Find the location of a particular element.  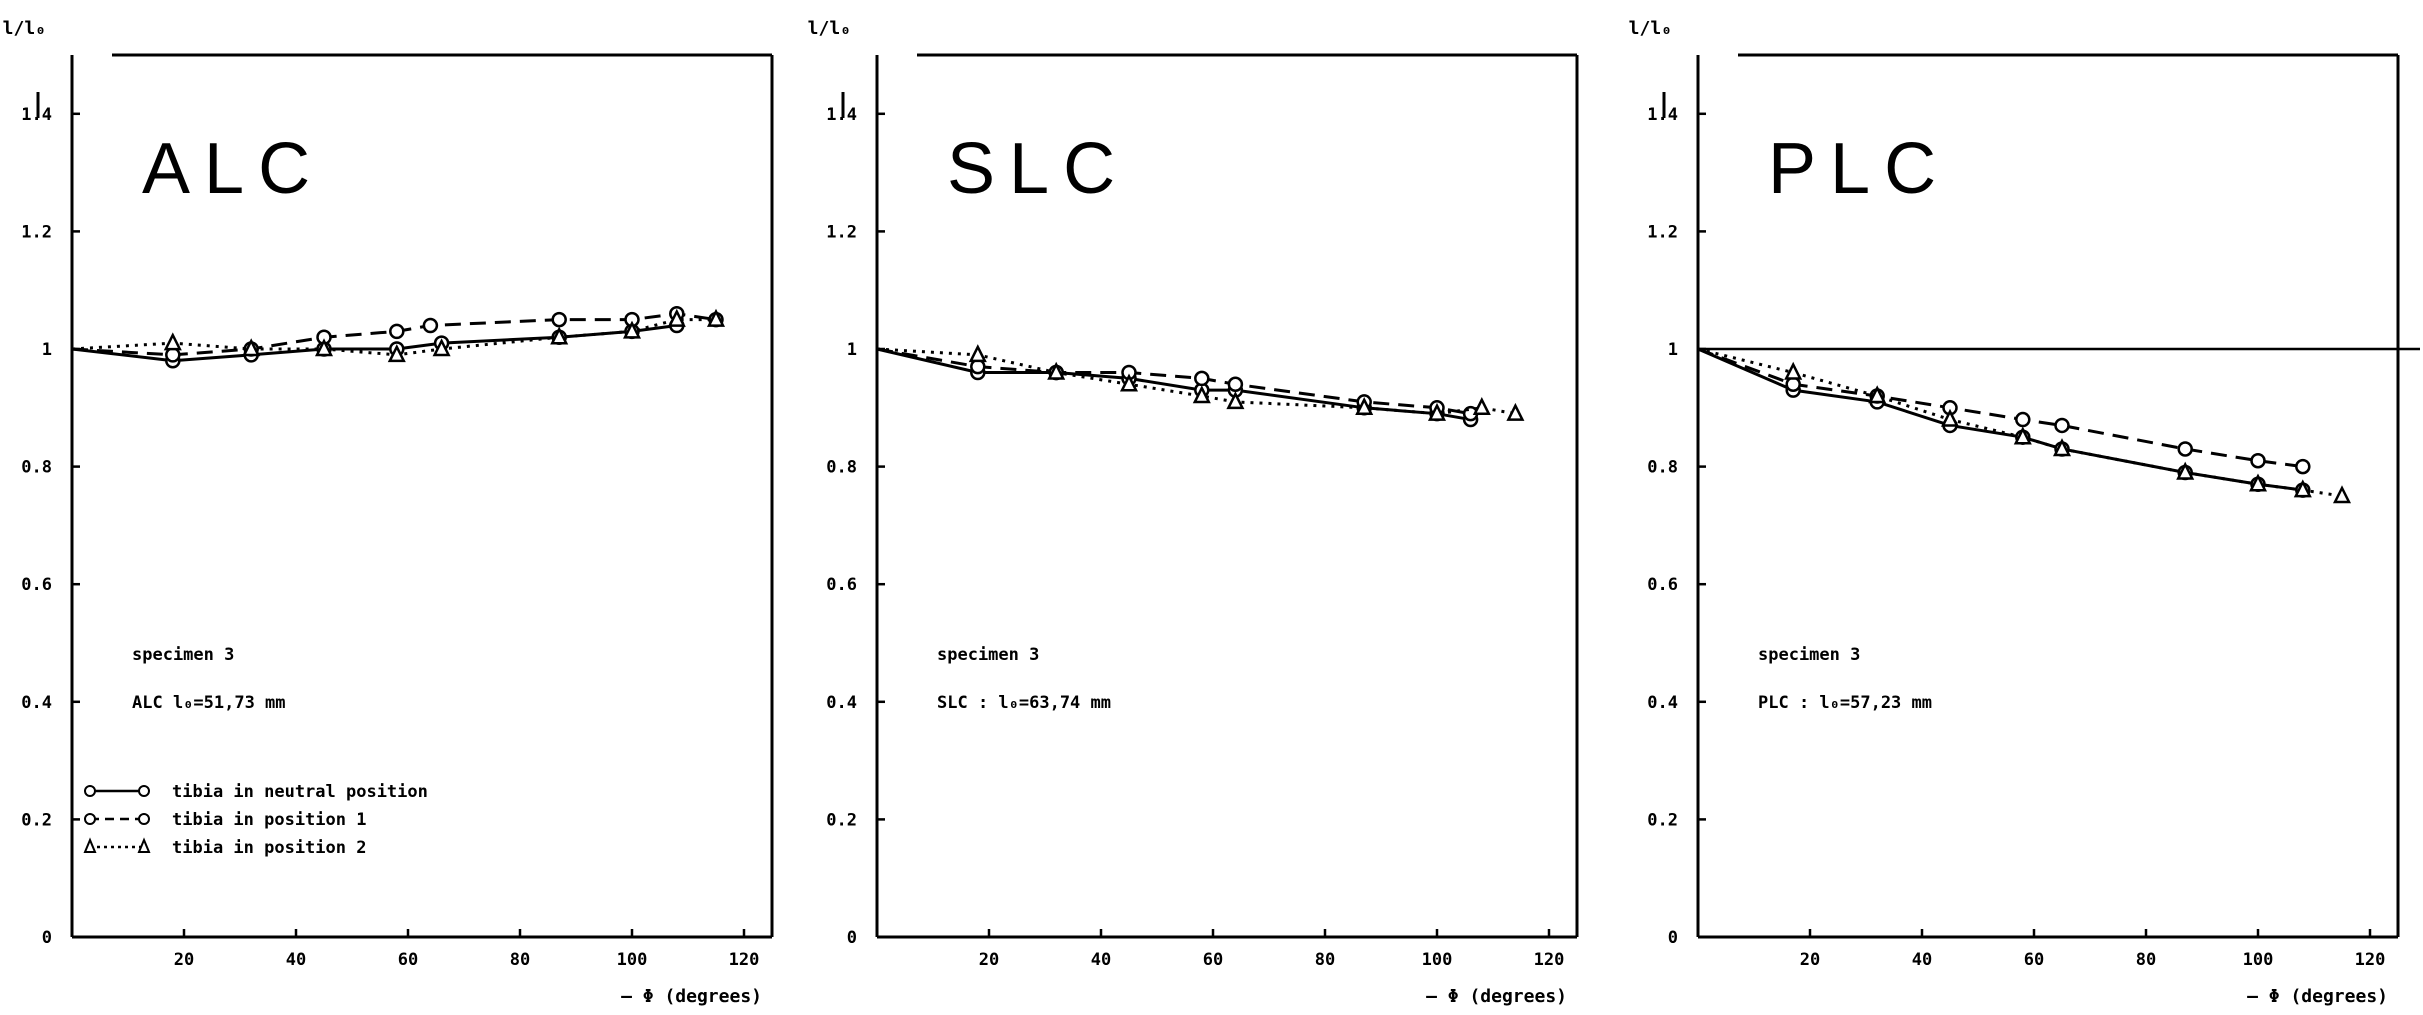

legend-label: tibia in neutral position is located at coordinates (300, 792).